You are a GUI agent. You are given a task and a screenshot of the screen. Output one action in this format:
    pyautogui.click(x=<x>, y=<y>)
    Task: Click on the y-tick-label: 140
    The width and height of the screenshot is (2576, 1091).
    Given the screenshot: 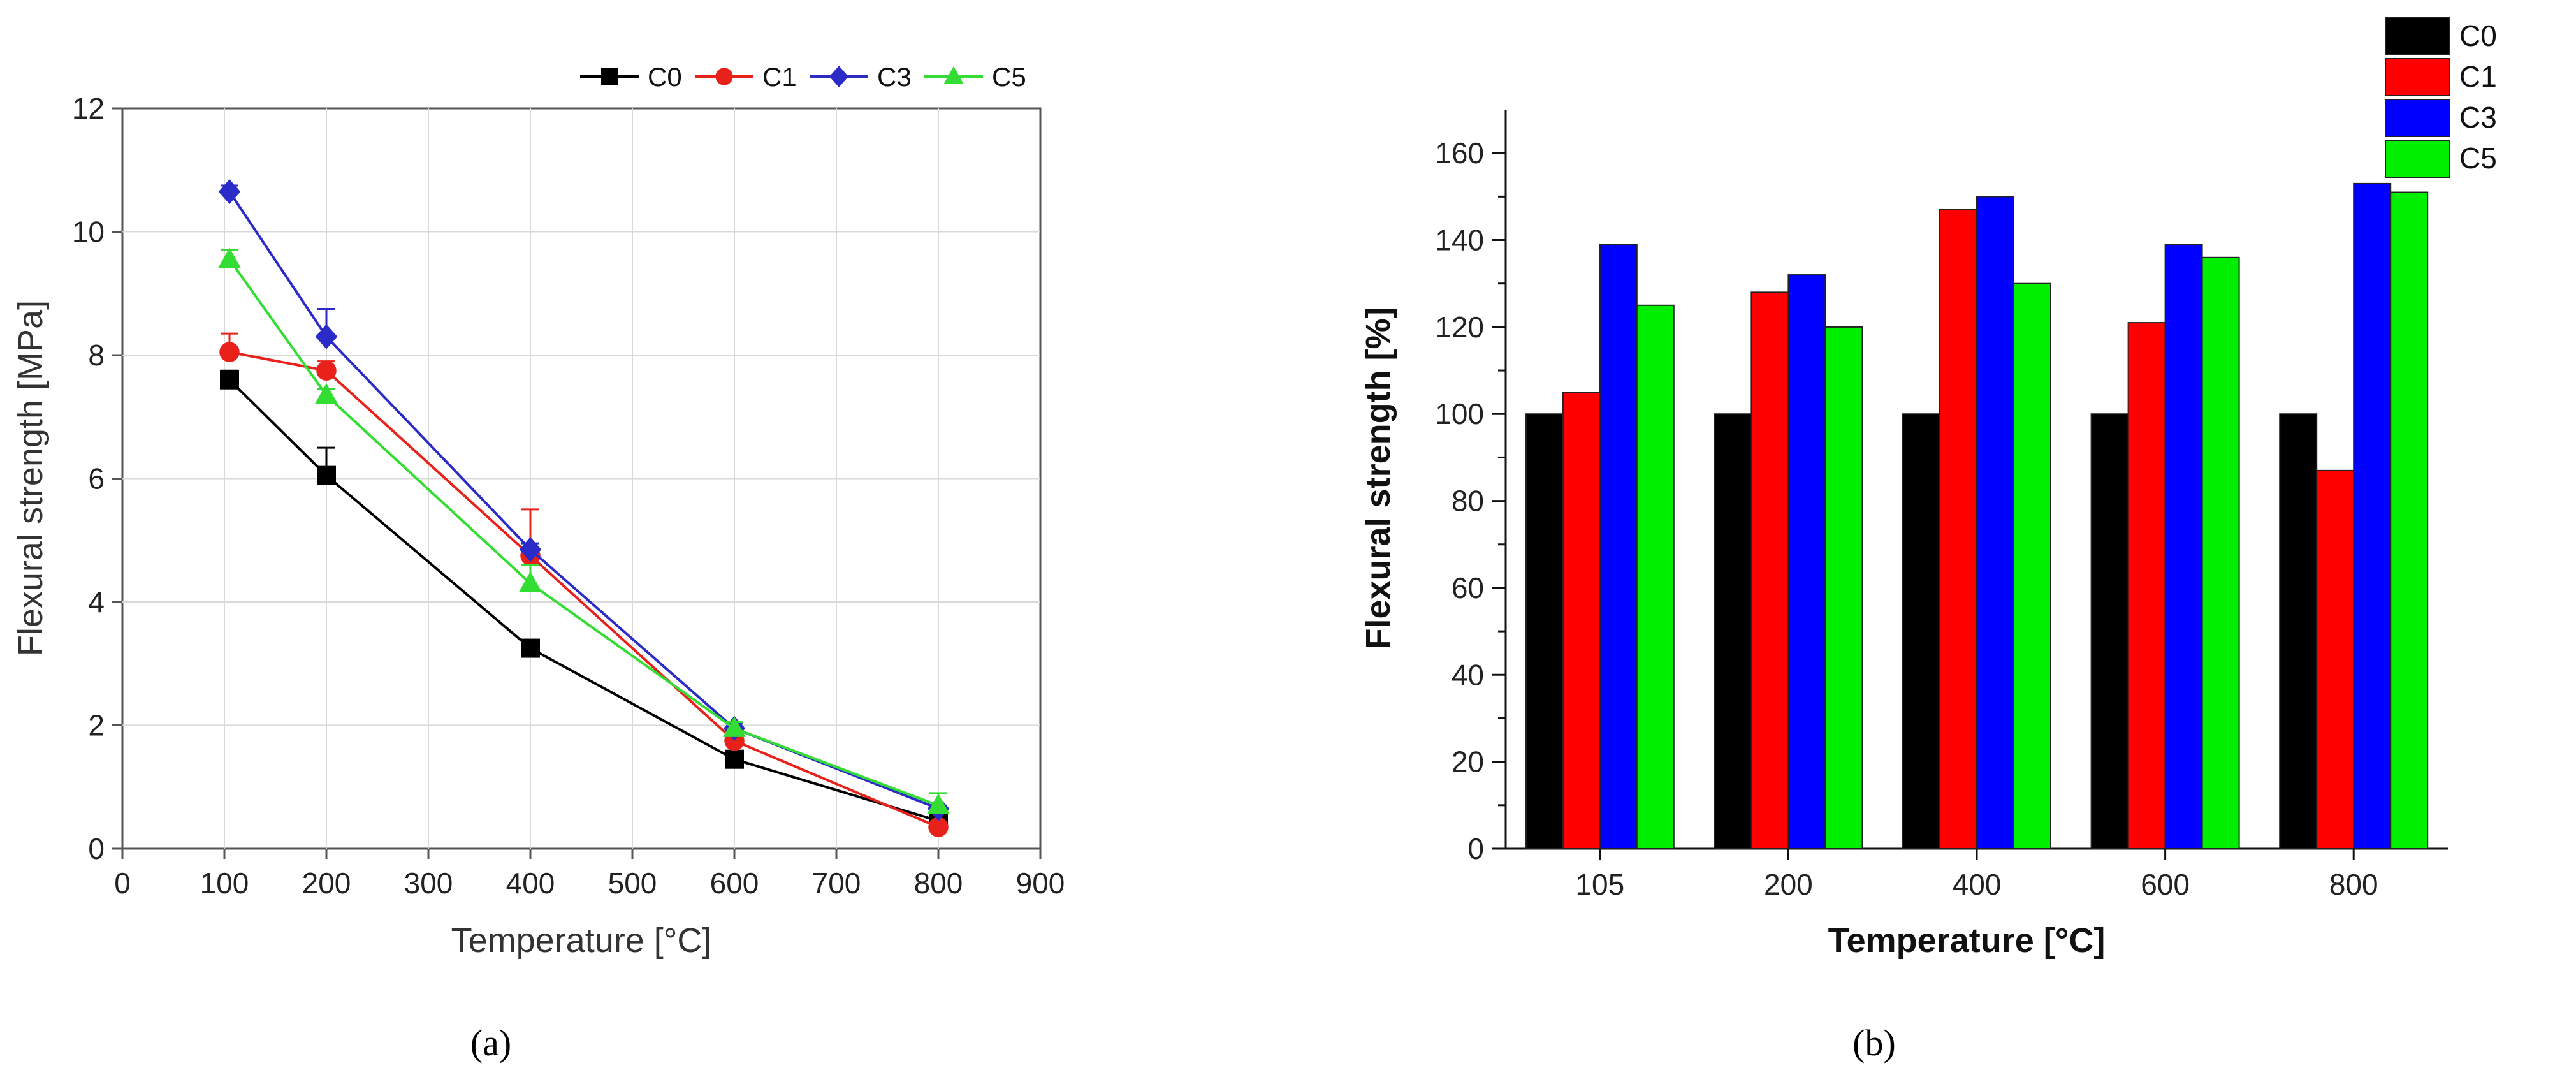 What is the action you would take?
    pyautogui.click(x=1459, y=240)
    